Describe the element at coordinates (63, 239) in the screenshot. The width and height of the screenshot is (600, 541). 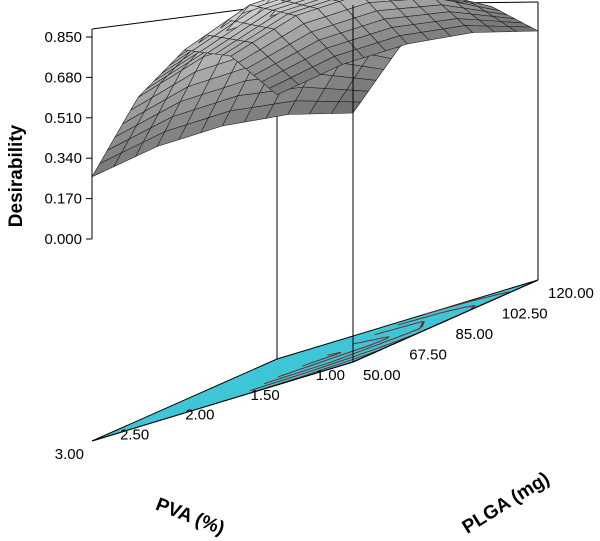
I see `z-tick-label: 0.000` at that location.